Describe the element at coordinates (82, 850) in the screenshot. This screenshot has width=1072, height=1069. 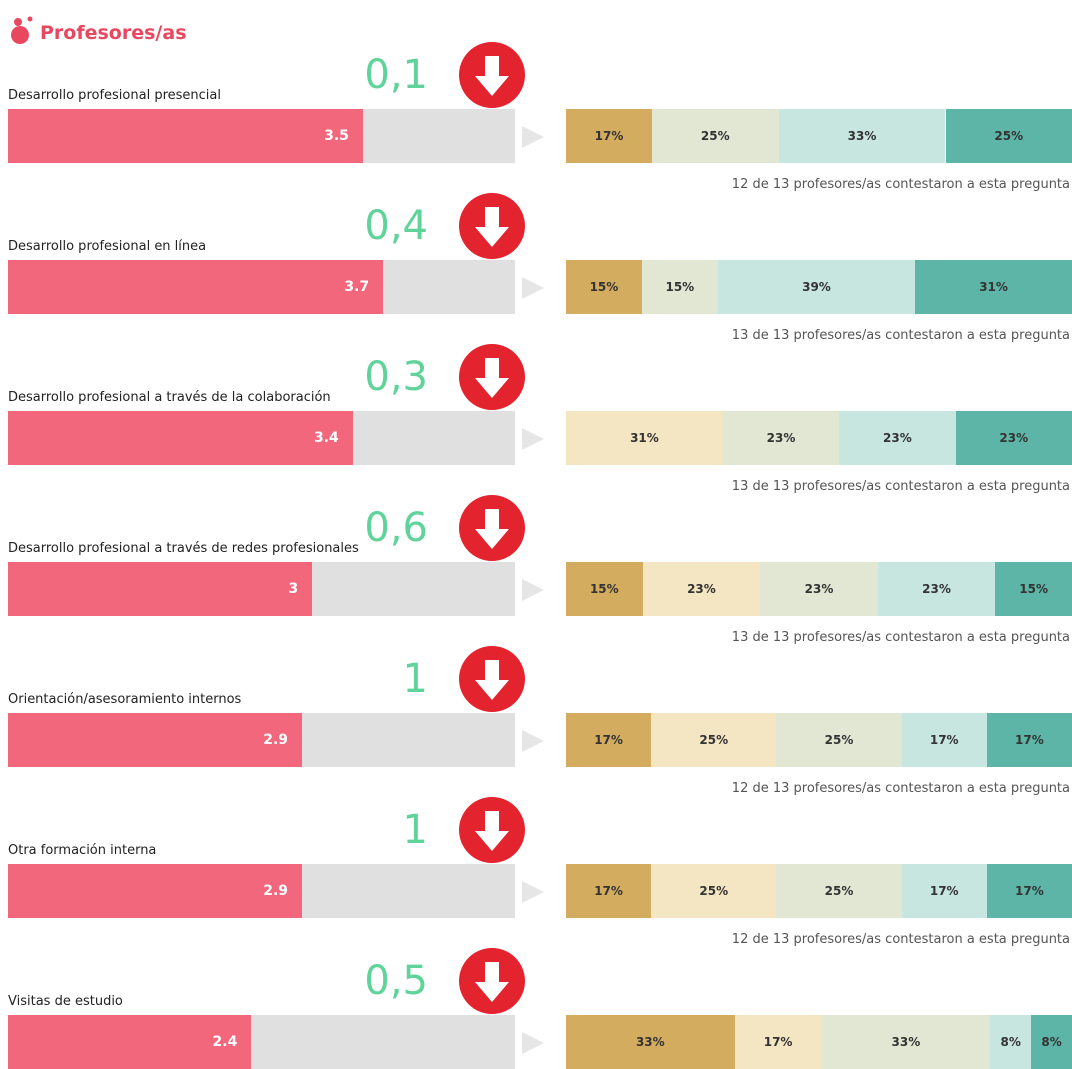
I see `item-label: Otra formación interna` at that location.